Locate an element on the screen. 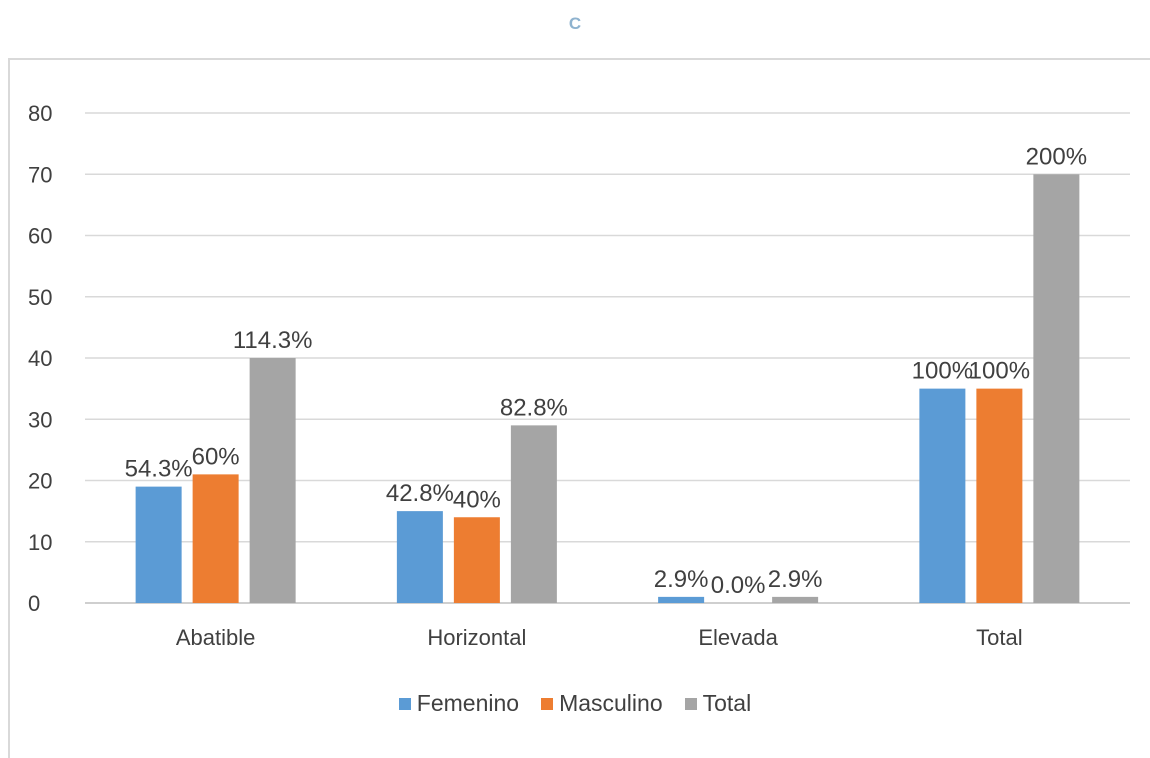 Image resolution: width=1150 pixels, height=758 pixels. y-tick-label: 50 is located at coordinates (40, 297).